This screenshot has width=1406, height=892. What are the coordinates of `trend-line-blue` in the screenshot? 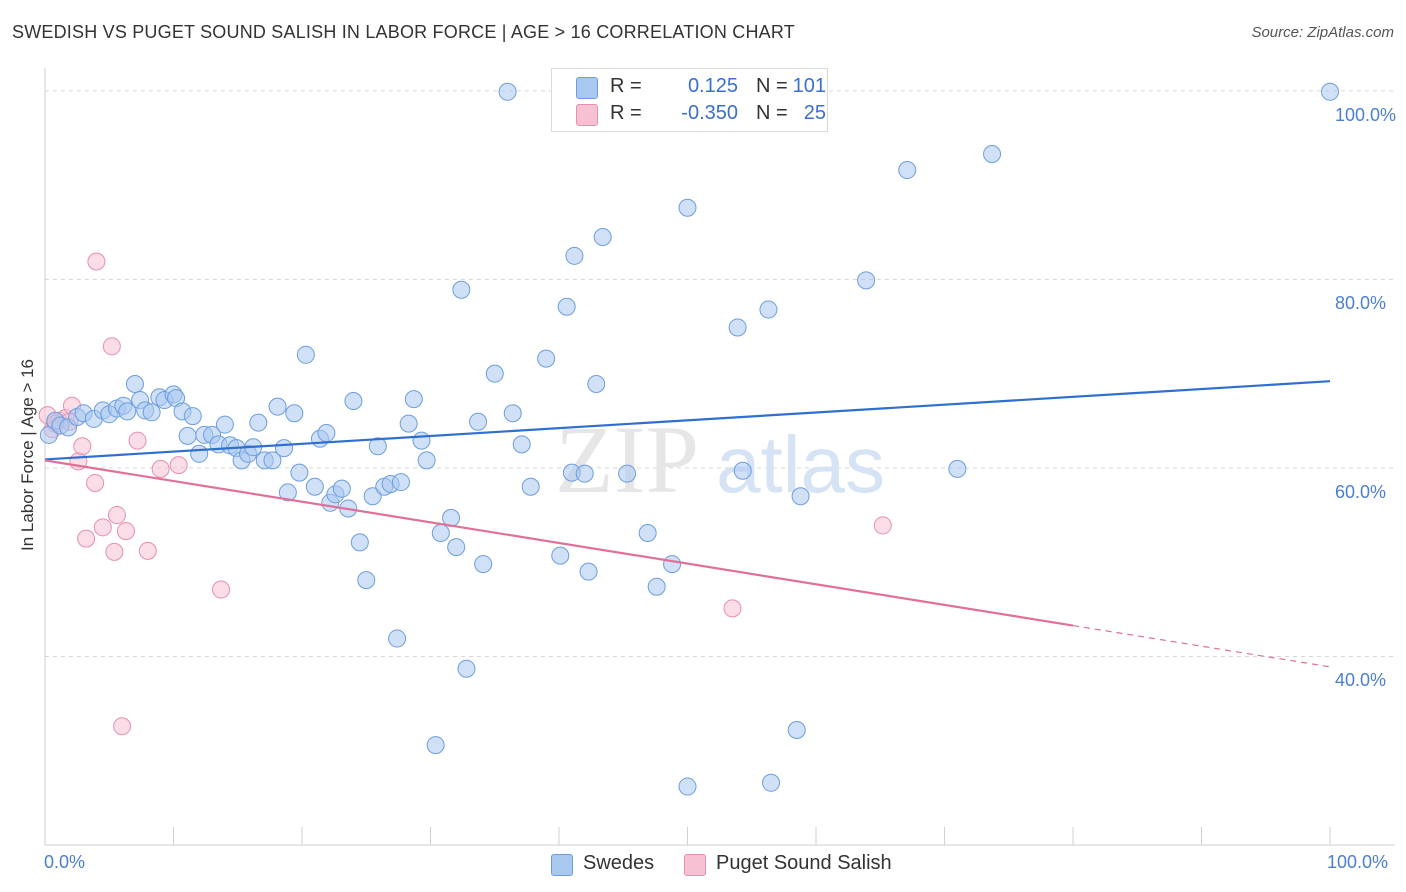 It's located at (687, 420).